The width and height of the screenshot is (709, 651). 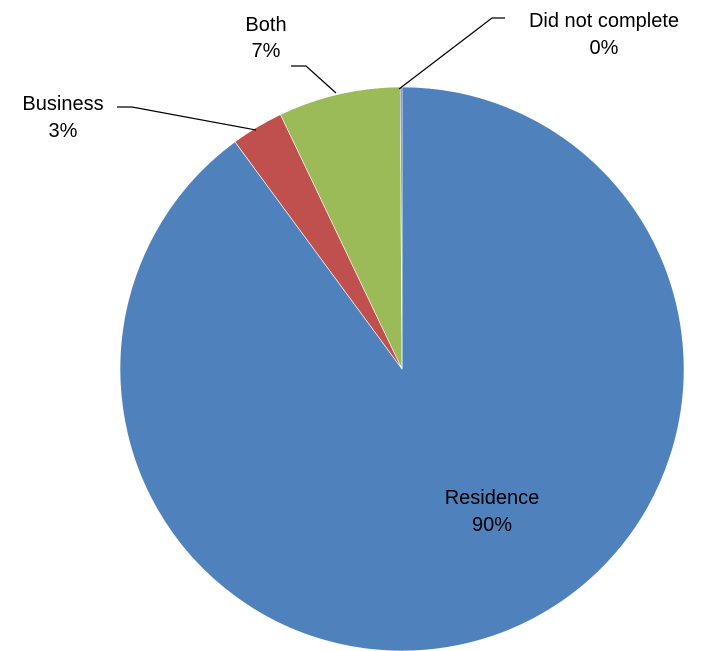 What do you see at coordinates (341, 228) in the screenshot?
I see `pie-slice-both` at bounding box center [341, 228].